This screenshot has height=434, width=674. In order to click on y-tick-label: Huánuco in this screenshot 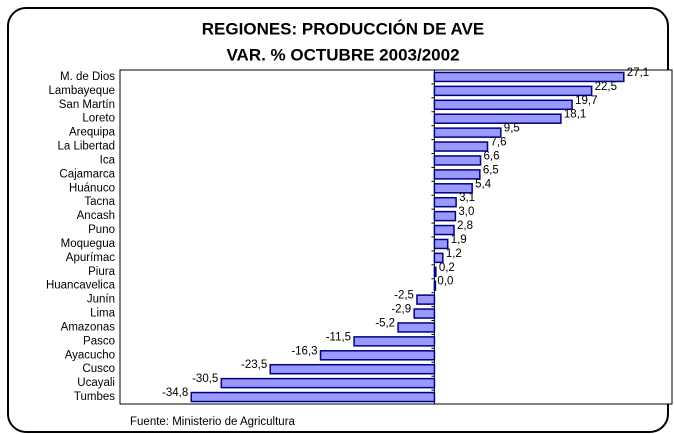, I will do `click(92, 188)`.